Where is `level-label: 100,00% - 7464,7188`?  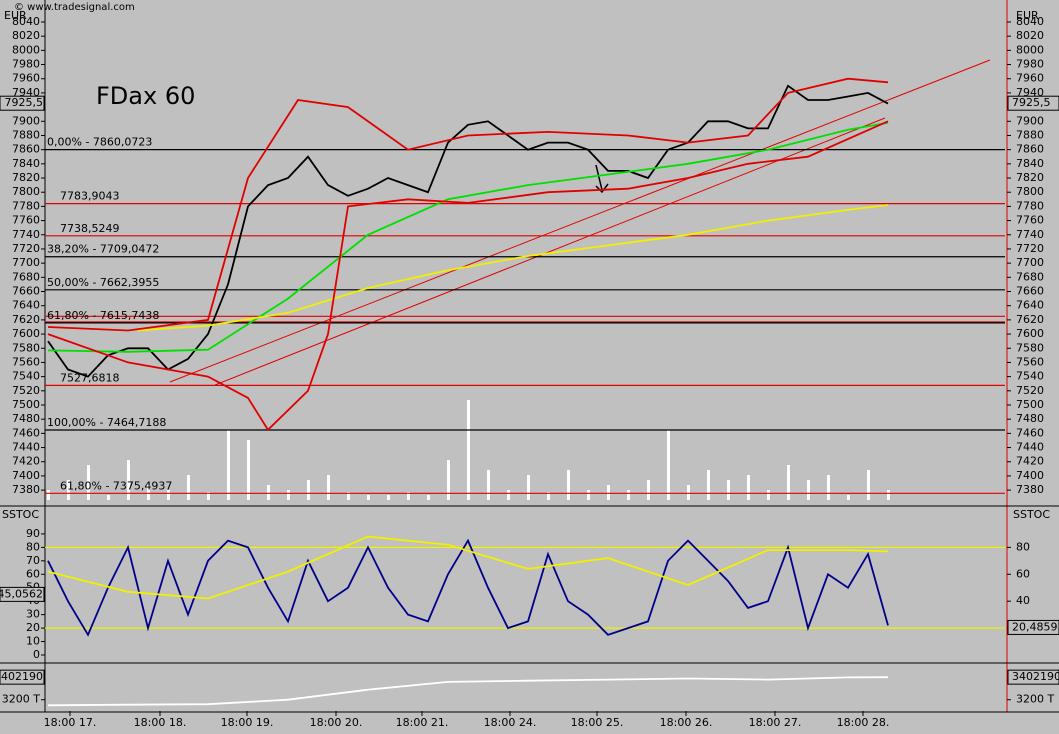
level-label: 100,00% - 7464,7188 is located at coordinates (106, 422).